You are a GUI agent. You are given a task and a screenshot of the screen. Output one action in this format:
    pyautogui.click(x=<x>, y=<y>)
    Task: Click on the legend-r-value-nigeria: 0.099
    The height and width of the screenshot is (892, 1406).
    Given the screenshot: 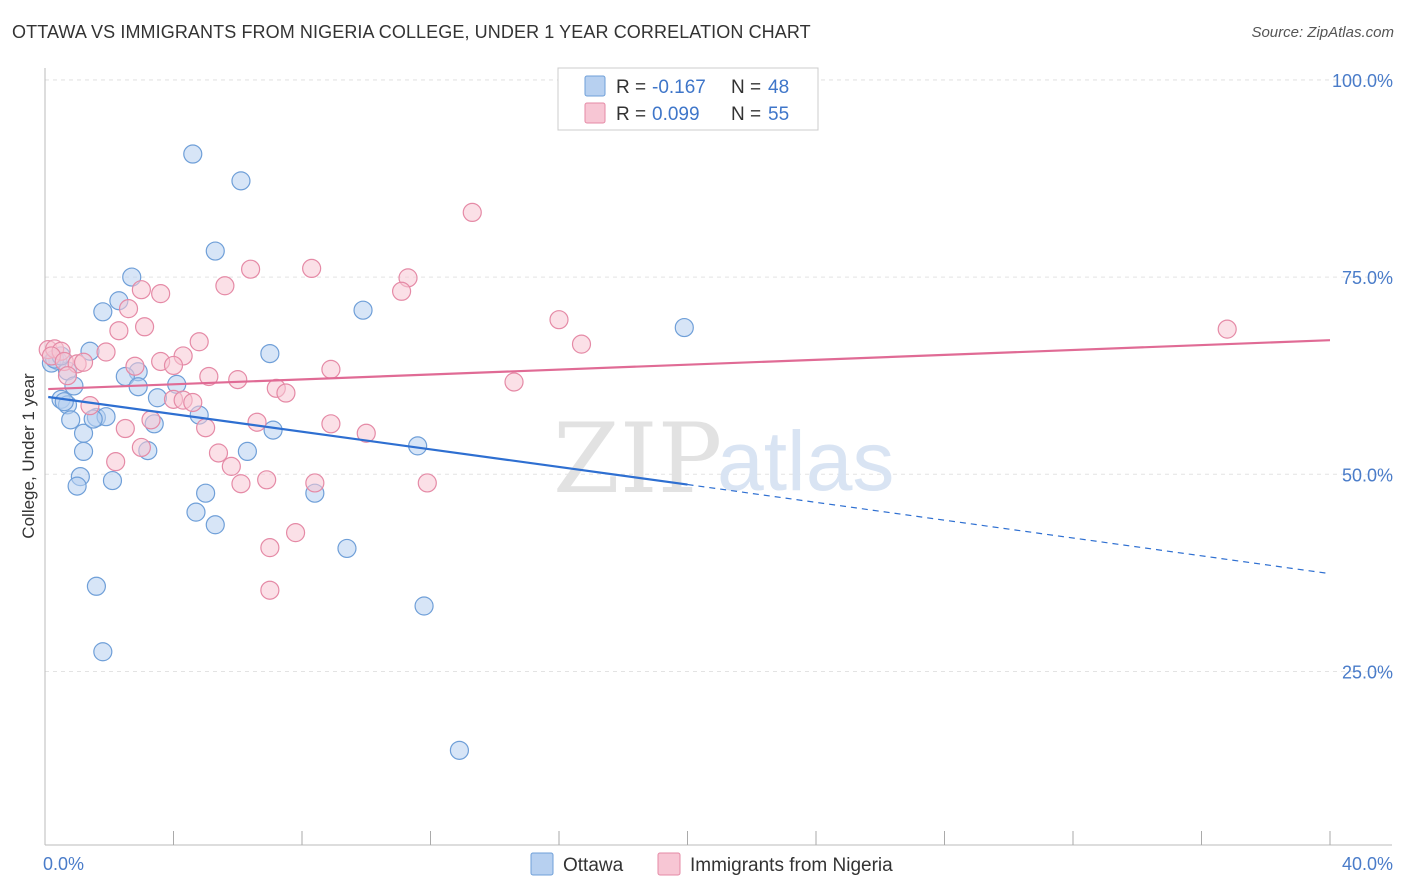 What is the action you would take?
    pyautogui.click(x=676, y=114)
    